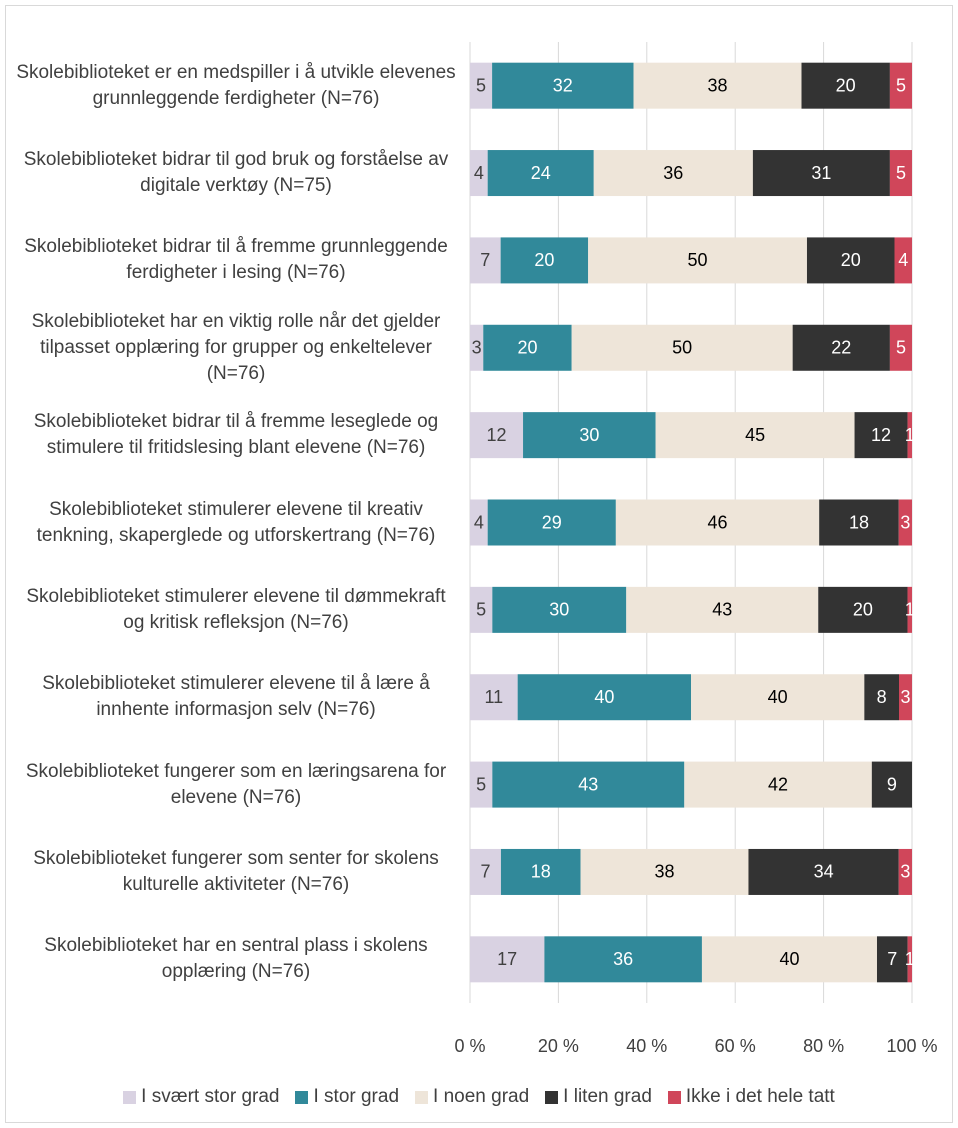 This screenshot has width=958, height=1128. Describe the element at coordinates (210, 1096) in the screenshot. I see `legend-label: I svært stor grad` at that location.